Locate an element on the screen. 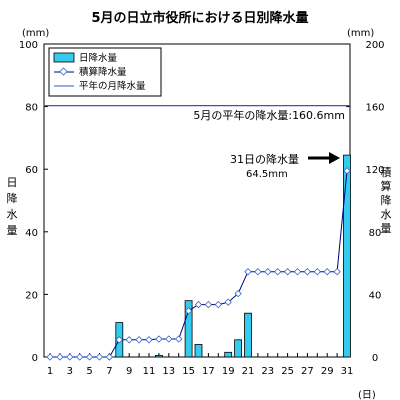 The image size is (400, 400). svg-text: 積算降水量 is located at coordinates (386, 200).